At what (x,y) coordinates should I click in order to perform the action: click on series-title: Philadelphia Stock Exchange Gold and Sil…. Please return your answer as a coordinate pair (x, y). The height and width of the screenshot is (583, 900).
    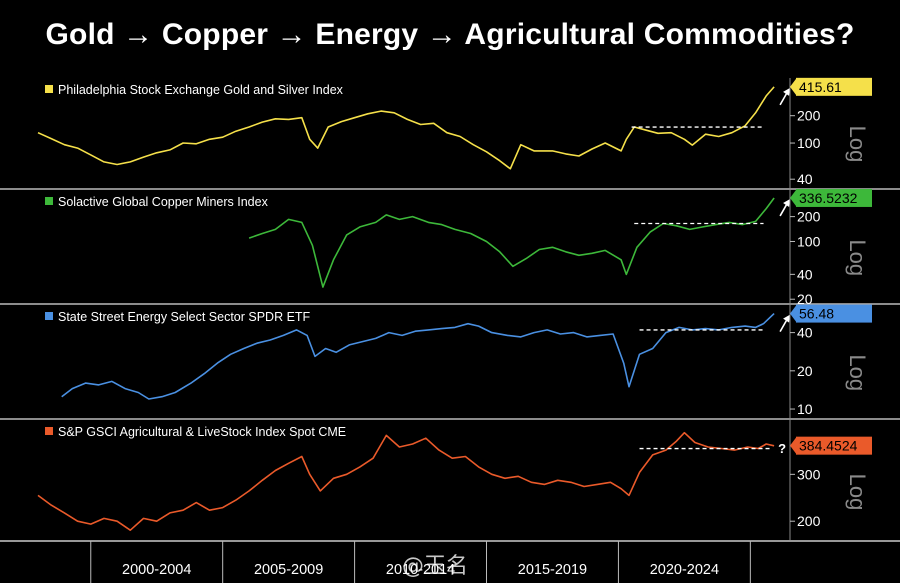
    Looking at the image, I should click on (201, 90).